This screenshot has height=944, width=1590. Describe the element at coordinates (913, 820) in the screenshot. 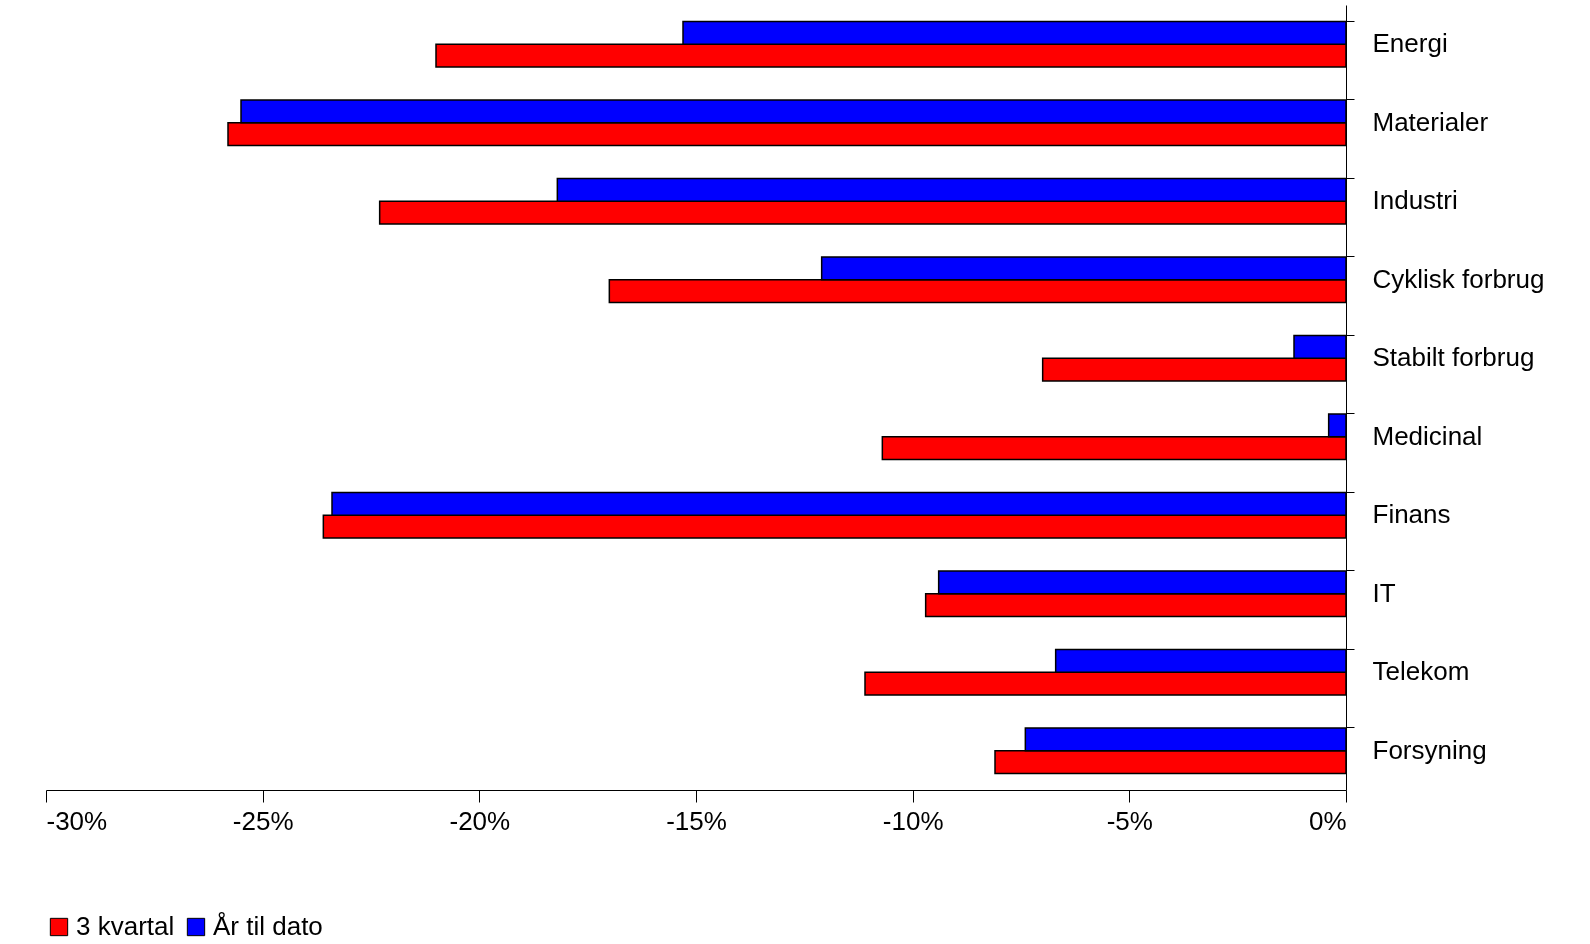

I see `x-tick-label: -10%` at that location.